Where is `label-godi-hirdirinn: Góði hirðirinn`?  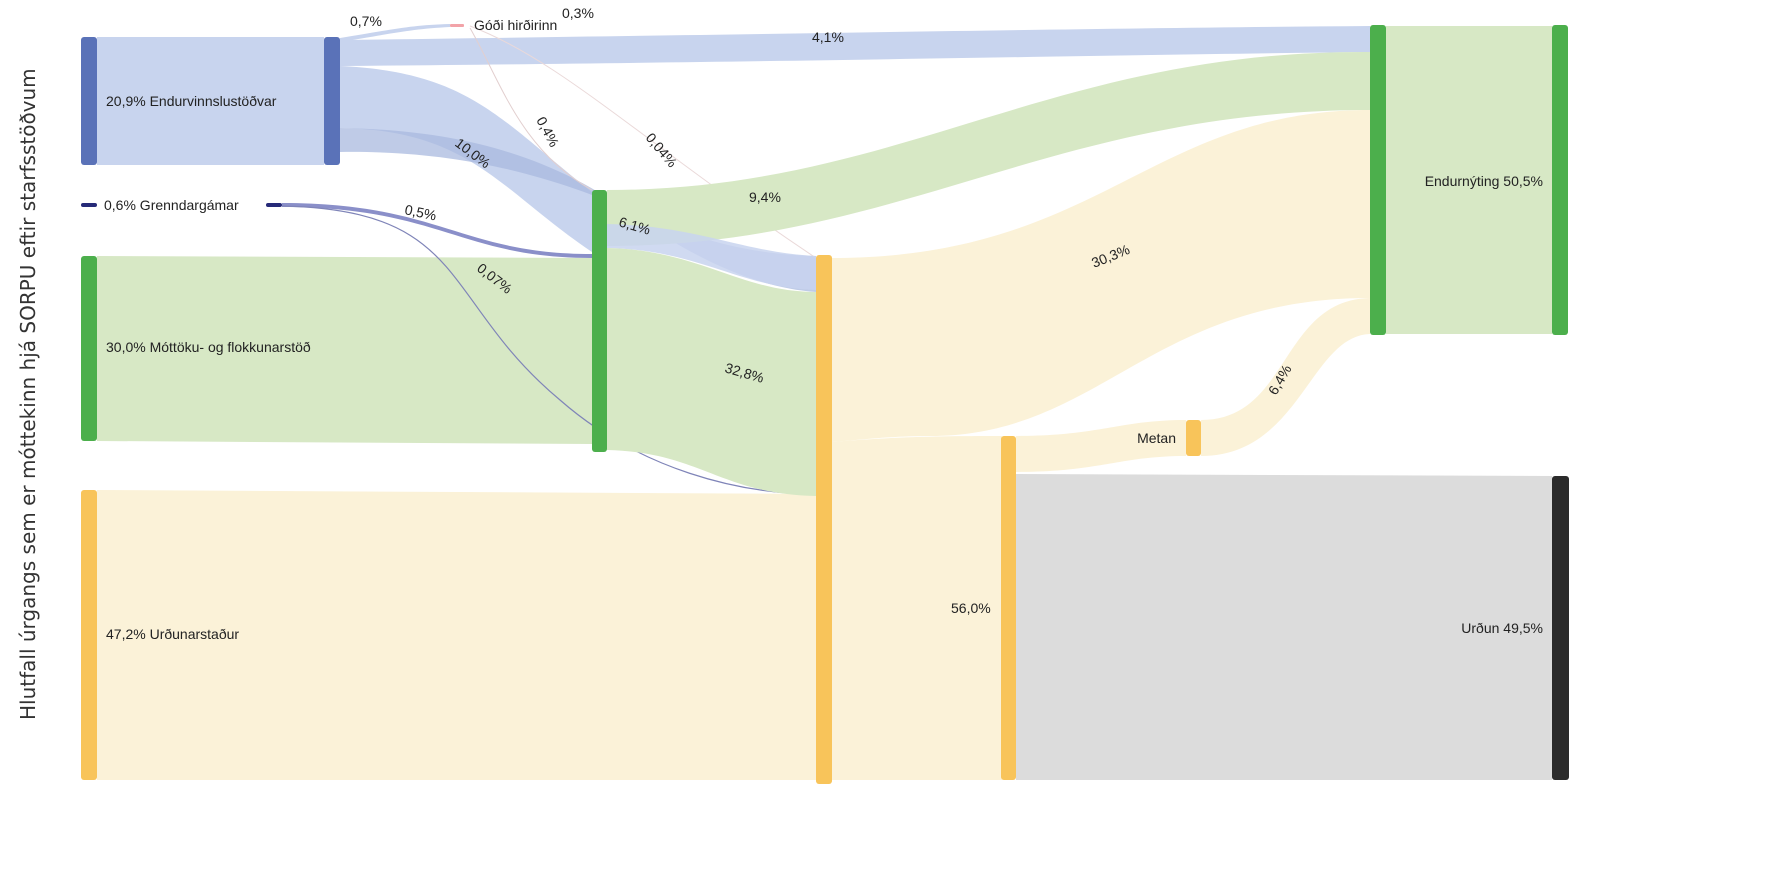
label-godi-hirdirinn: Góði hirðirinn is located at coordinates (515, 25).